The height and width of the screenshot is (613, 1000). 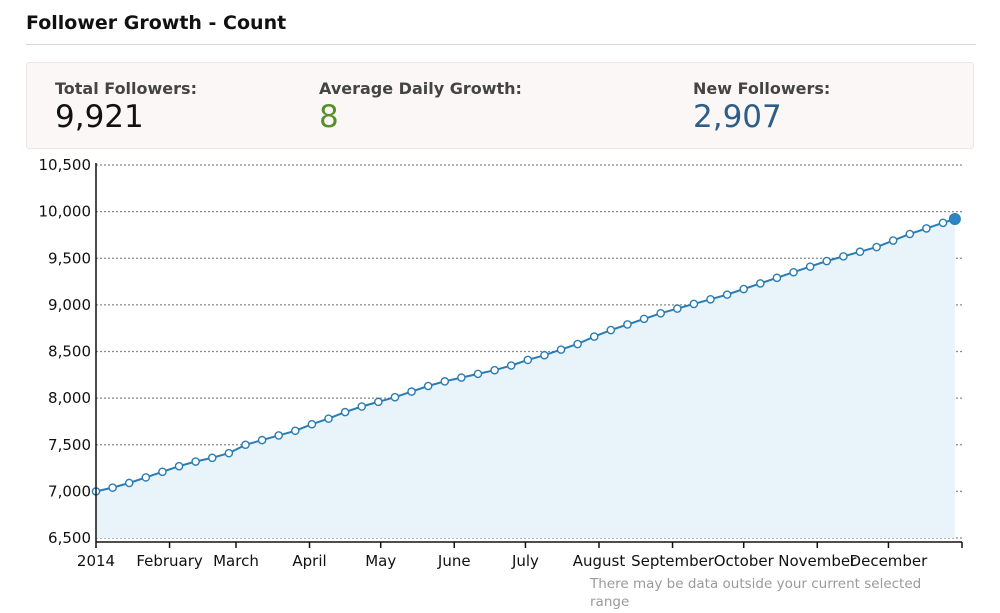 I want to click on stat-average-daily-growth-label: Average Daily Growth:, so click(x=420, y=88).